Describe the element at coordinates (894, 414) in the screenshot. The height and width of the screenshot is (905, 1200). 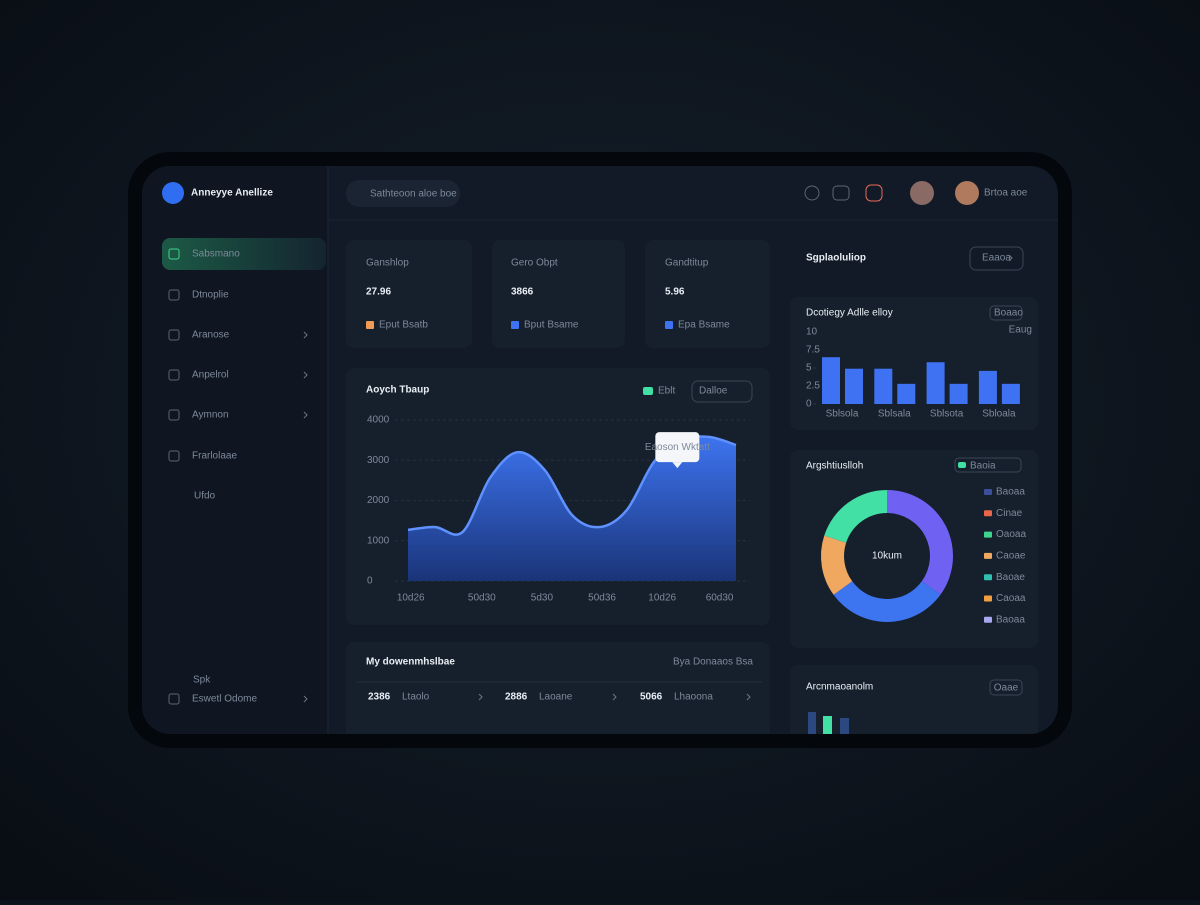
I see `x-tick-label: Sblsala` at that location.